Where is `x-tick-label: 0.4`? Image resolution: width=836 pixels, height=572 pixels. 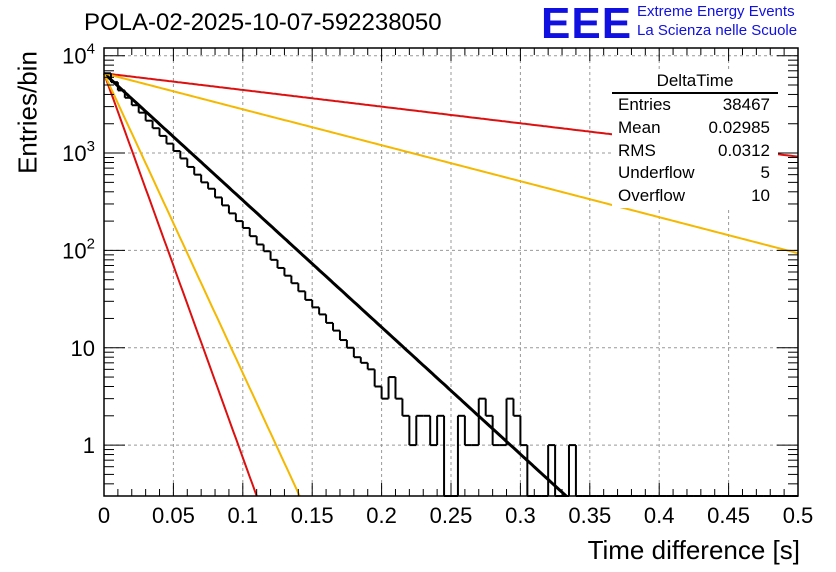 x-tick-label: 0.4 is located at coordinates (659, 515).